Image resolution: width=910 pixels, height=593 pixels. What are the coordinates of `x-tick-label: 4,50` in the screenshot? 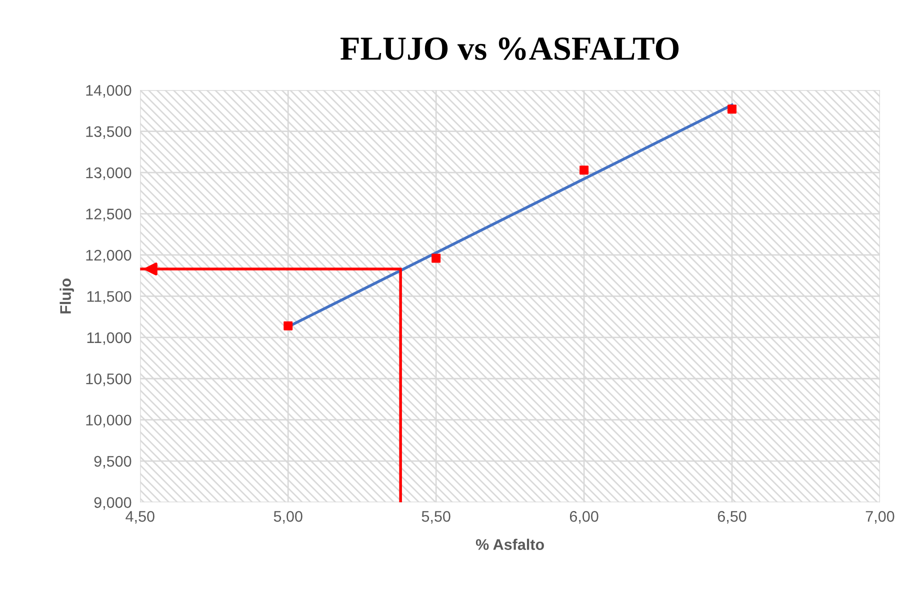 It's located at (140, 517).